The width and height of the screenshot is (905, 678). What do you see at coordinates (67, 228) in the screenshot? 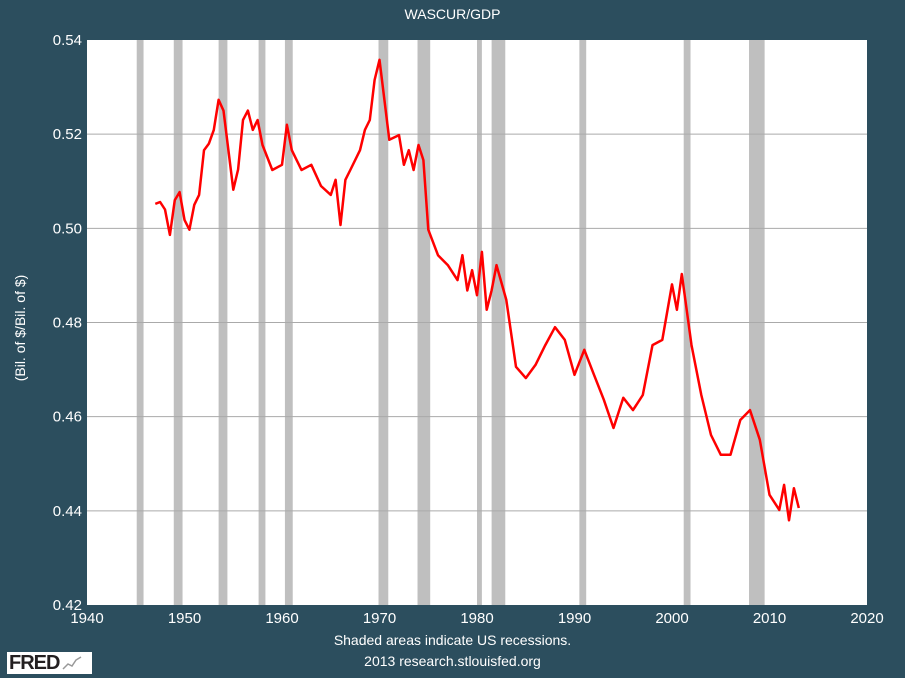
I see `y-tick-label: 0.50` at bounding box center [67, 228].